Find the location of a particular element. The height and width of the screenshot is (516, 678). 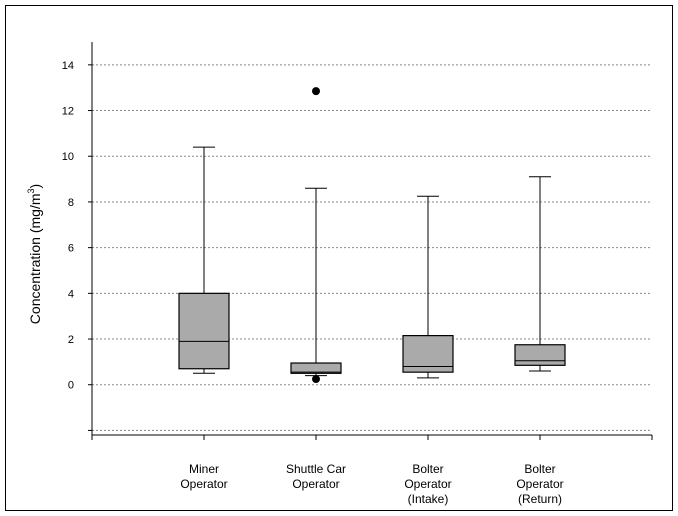

y-tick-label: 2 is located at coordinates (71, 340).